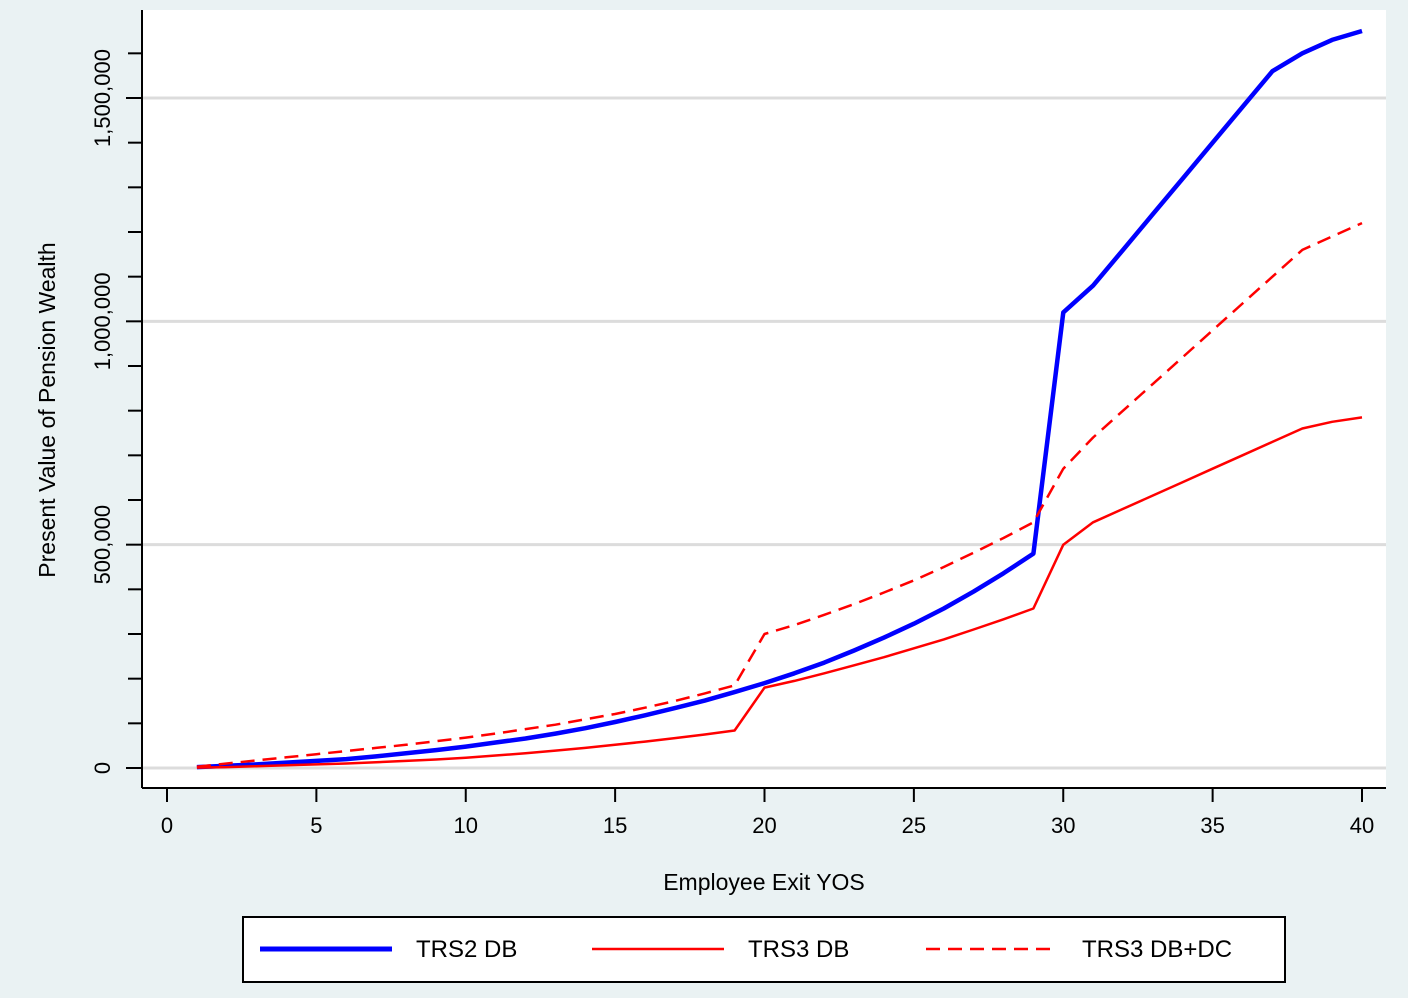 The height and width of the screenshot is (998, 1408). Describe the element at coordinates (615, 825) in the screenshot. I see `x-tick-label-3: 15` at that location.